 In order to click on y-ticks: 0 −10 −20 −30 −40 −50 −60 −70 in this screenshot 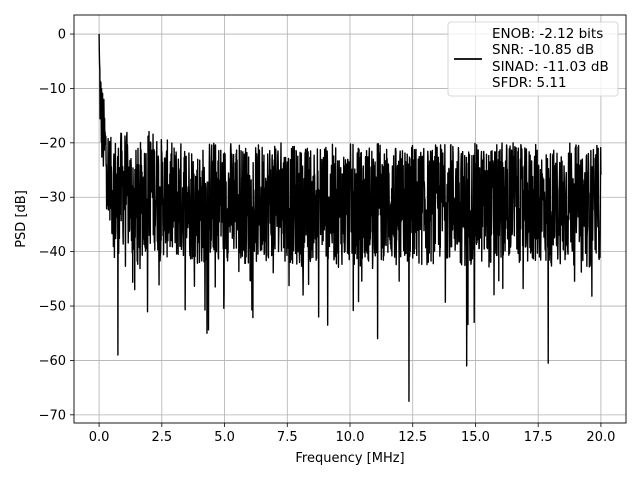, I will do `click(56, 225)`.